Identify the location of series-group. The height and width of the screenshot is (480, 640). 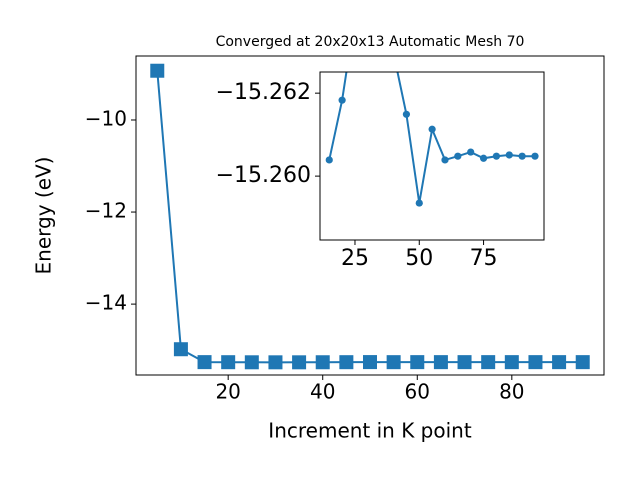
(432, 103).